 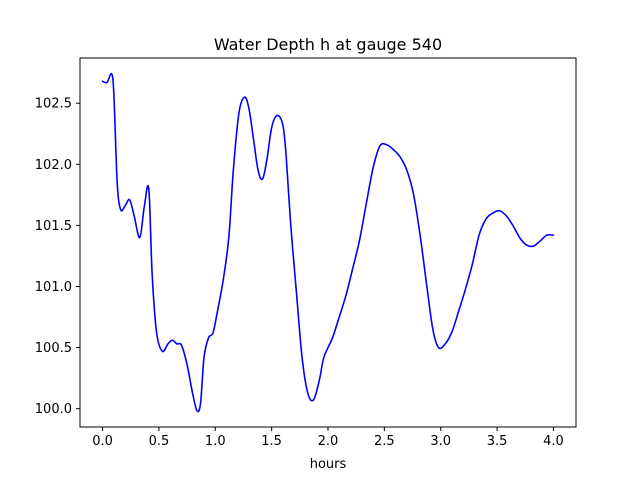 I want to click on y-tick-label: 101.5, so click(x=53, y=226).